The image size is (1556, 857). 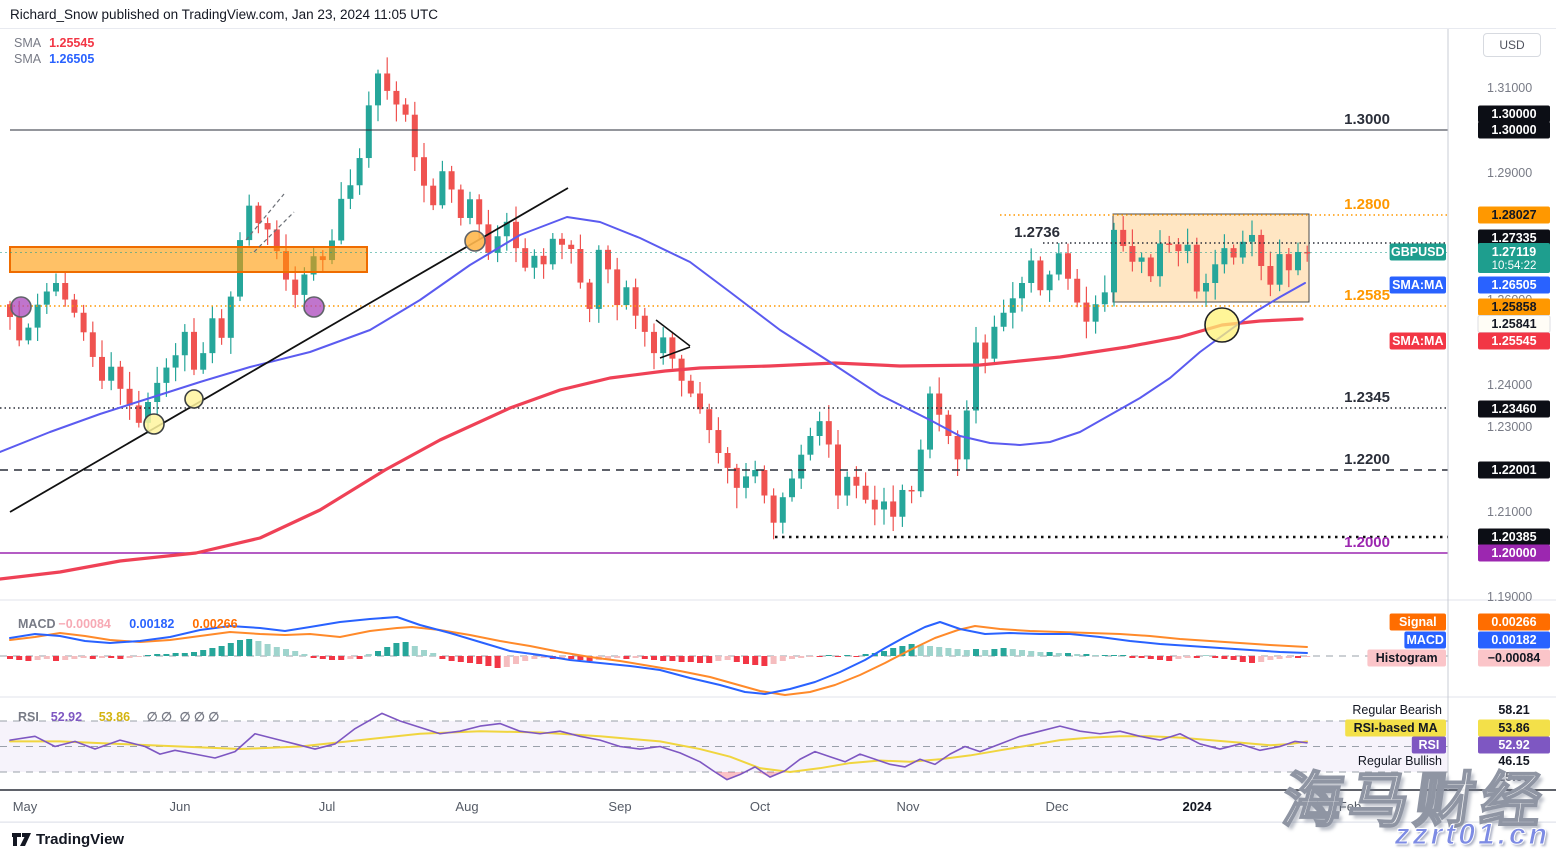 I want to click on rsi-oversold-fill, so click(x=729, y=776).